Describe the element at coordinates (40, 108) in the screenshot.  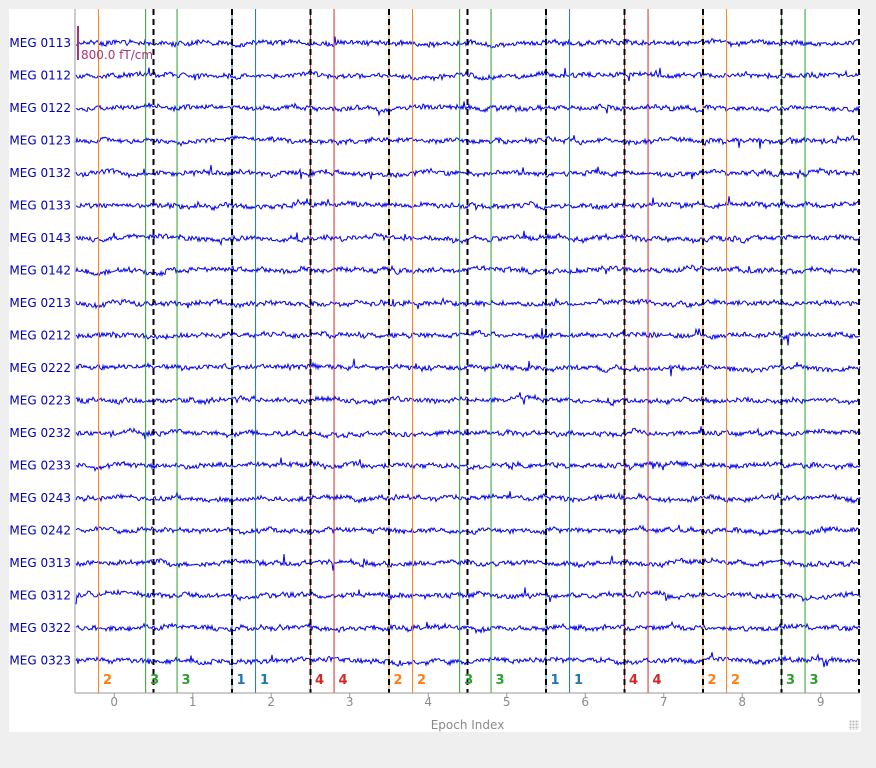
I see `channel-label: MEG 0122` at that location.